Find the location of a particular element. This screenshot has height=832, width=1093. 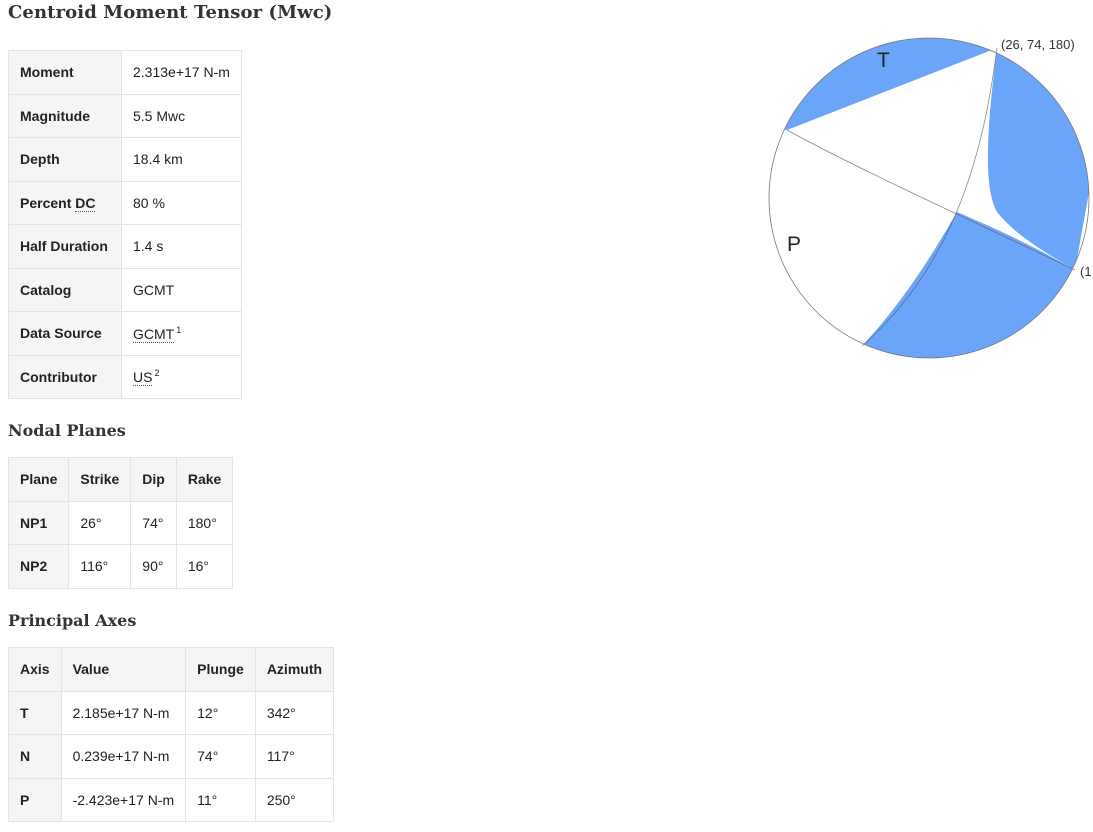

table-header-row: Axis Value Plunge Azimuth is located at coordinates (171, 669).